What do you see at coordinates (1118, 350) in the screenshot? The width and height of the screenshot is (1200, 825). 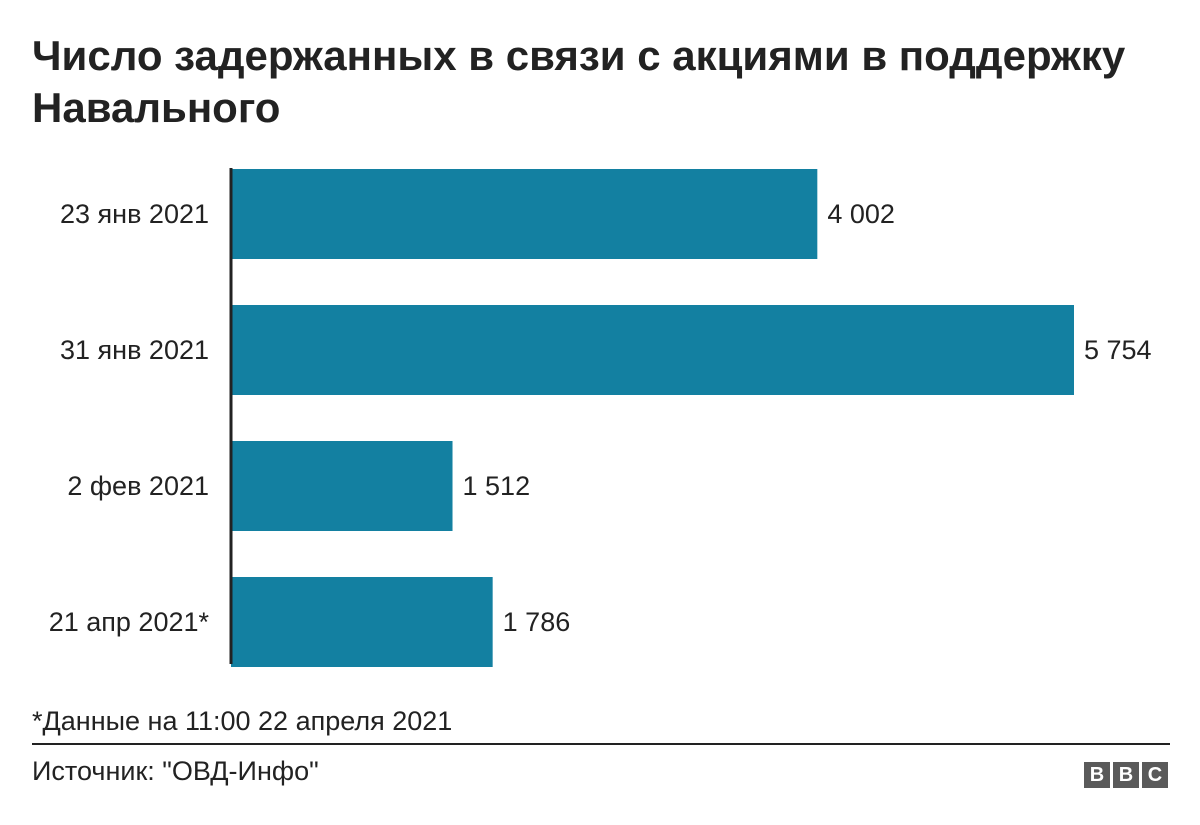 I see `value-label-1: 5 754` at bounding box center [1118, 350].